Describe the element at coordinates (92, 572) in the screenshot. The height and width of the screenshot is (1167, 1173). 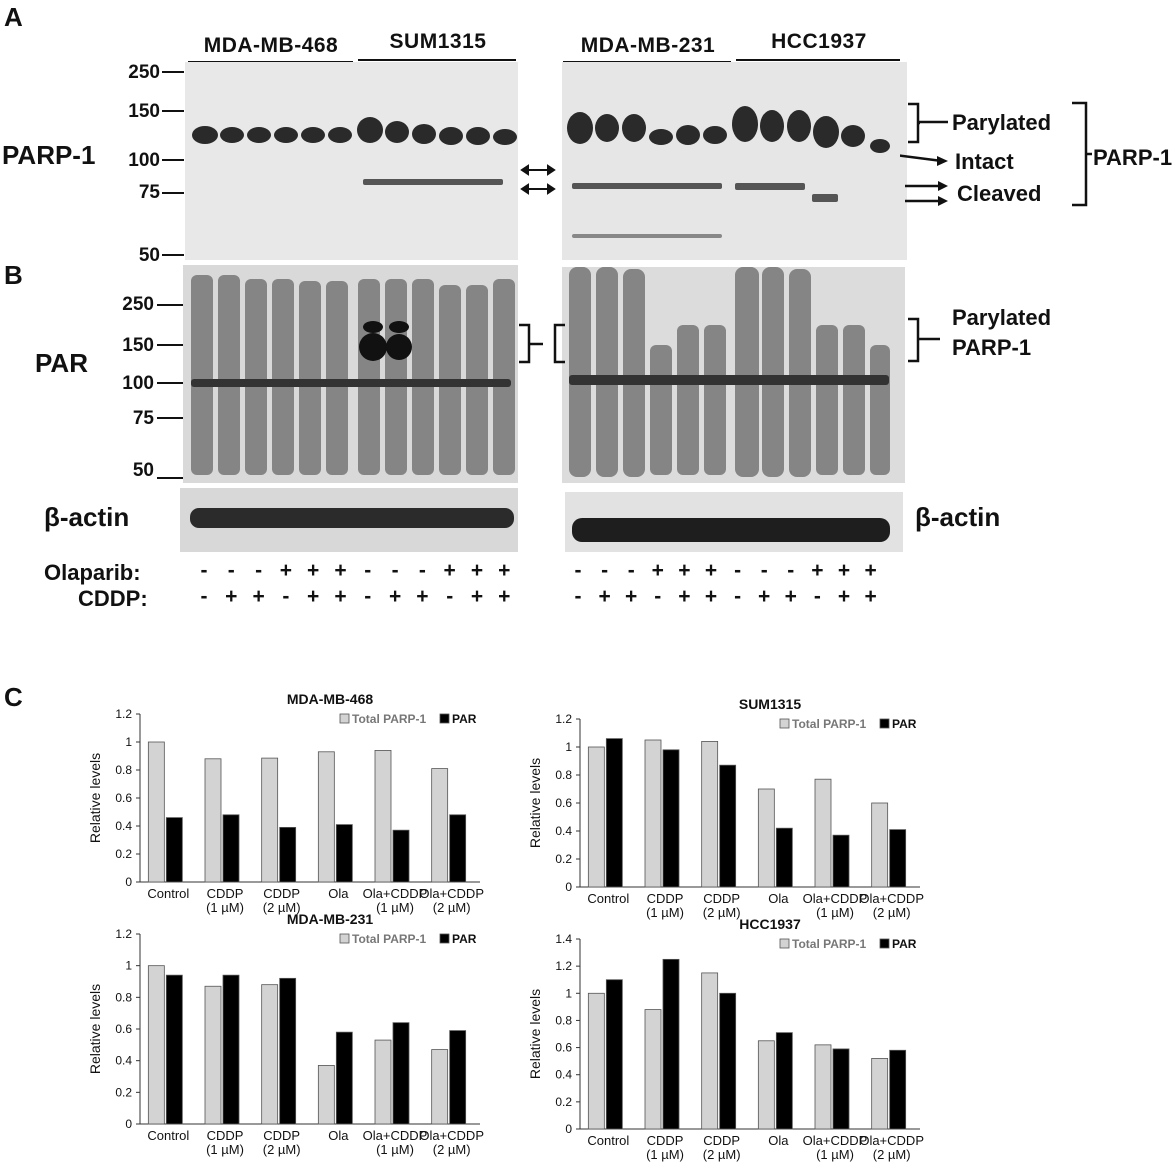
I see `olaparib-row-label: Olaparib:` at that location.